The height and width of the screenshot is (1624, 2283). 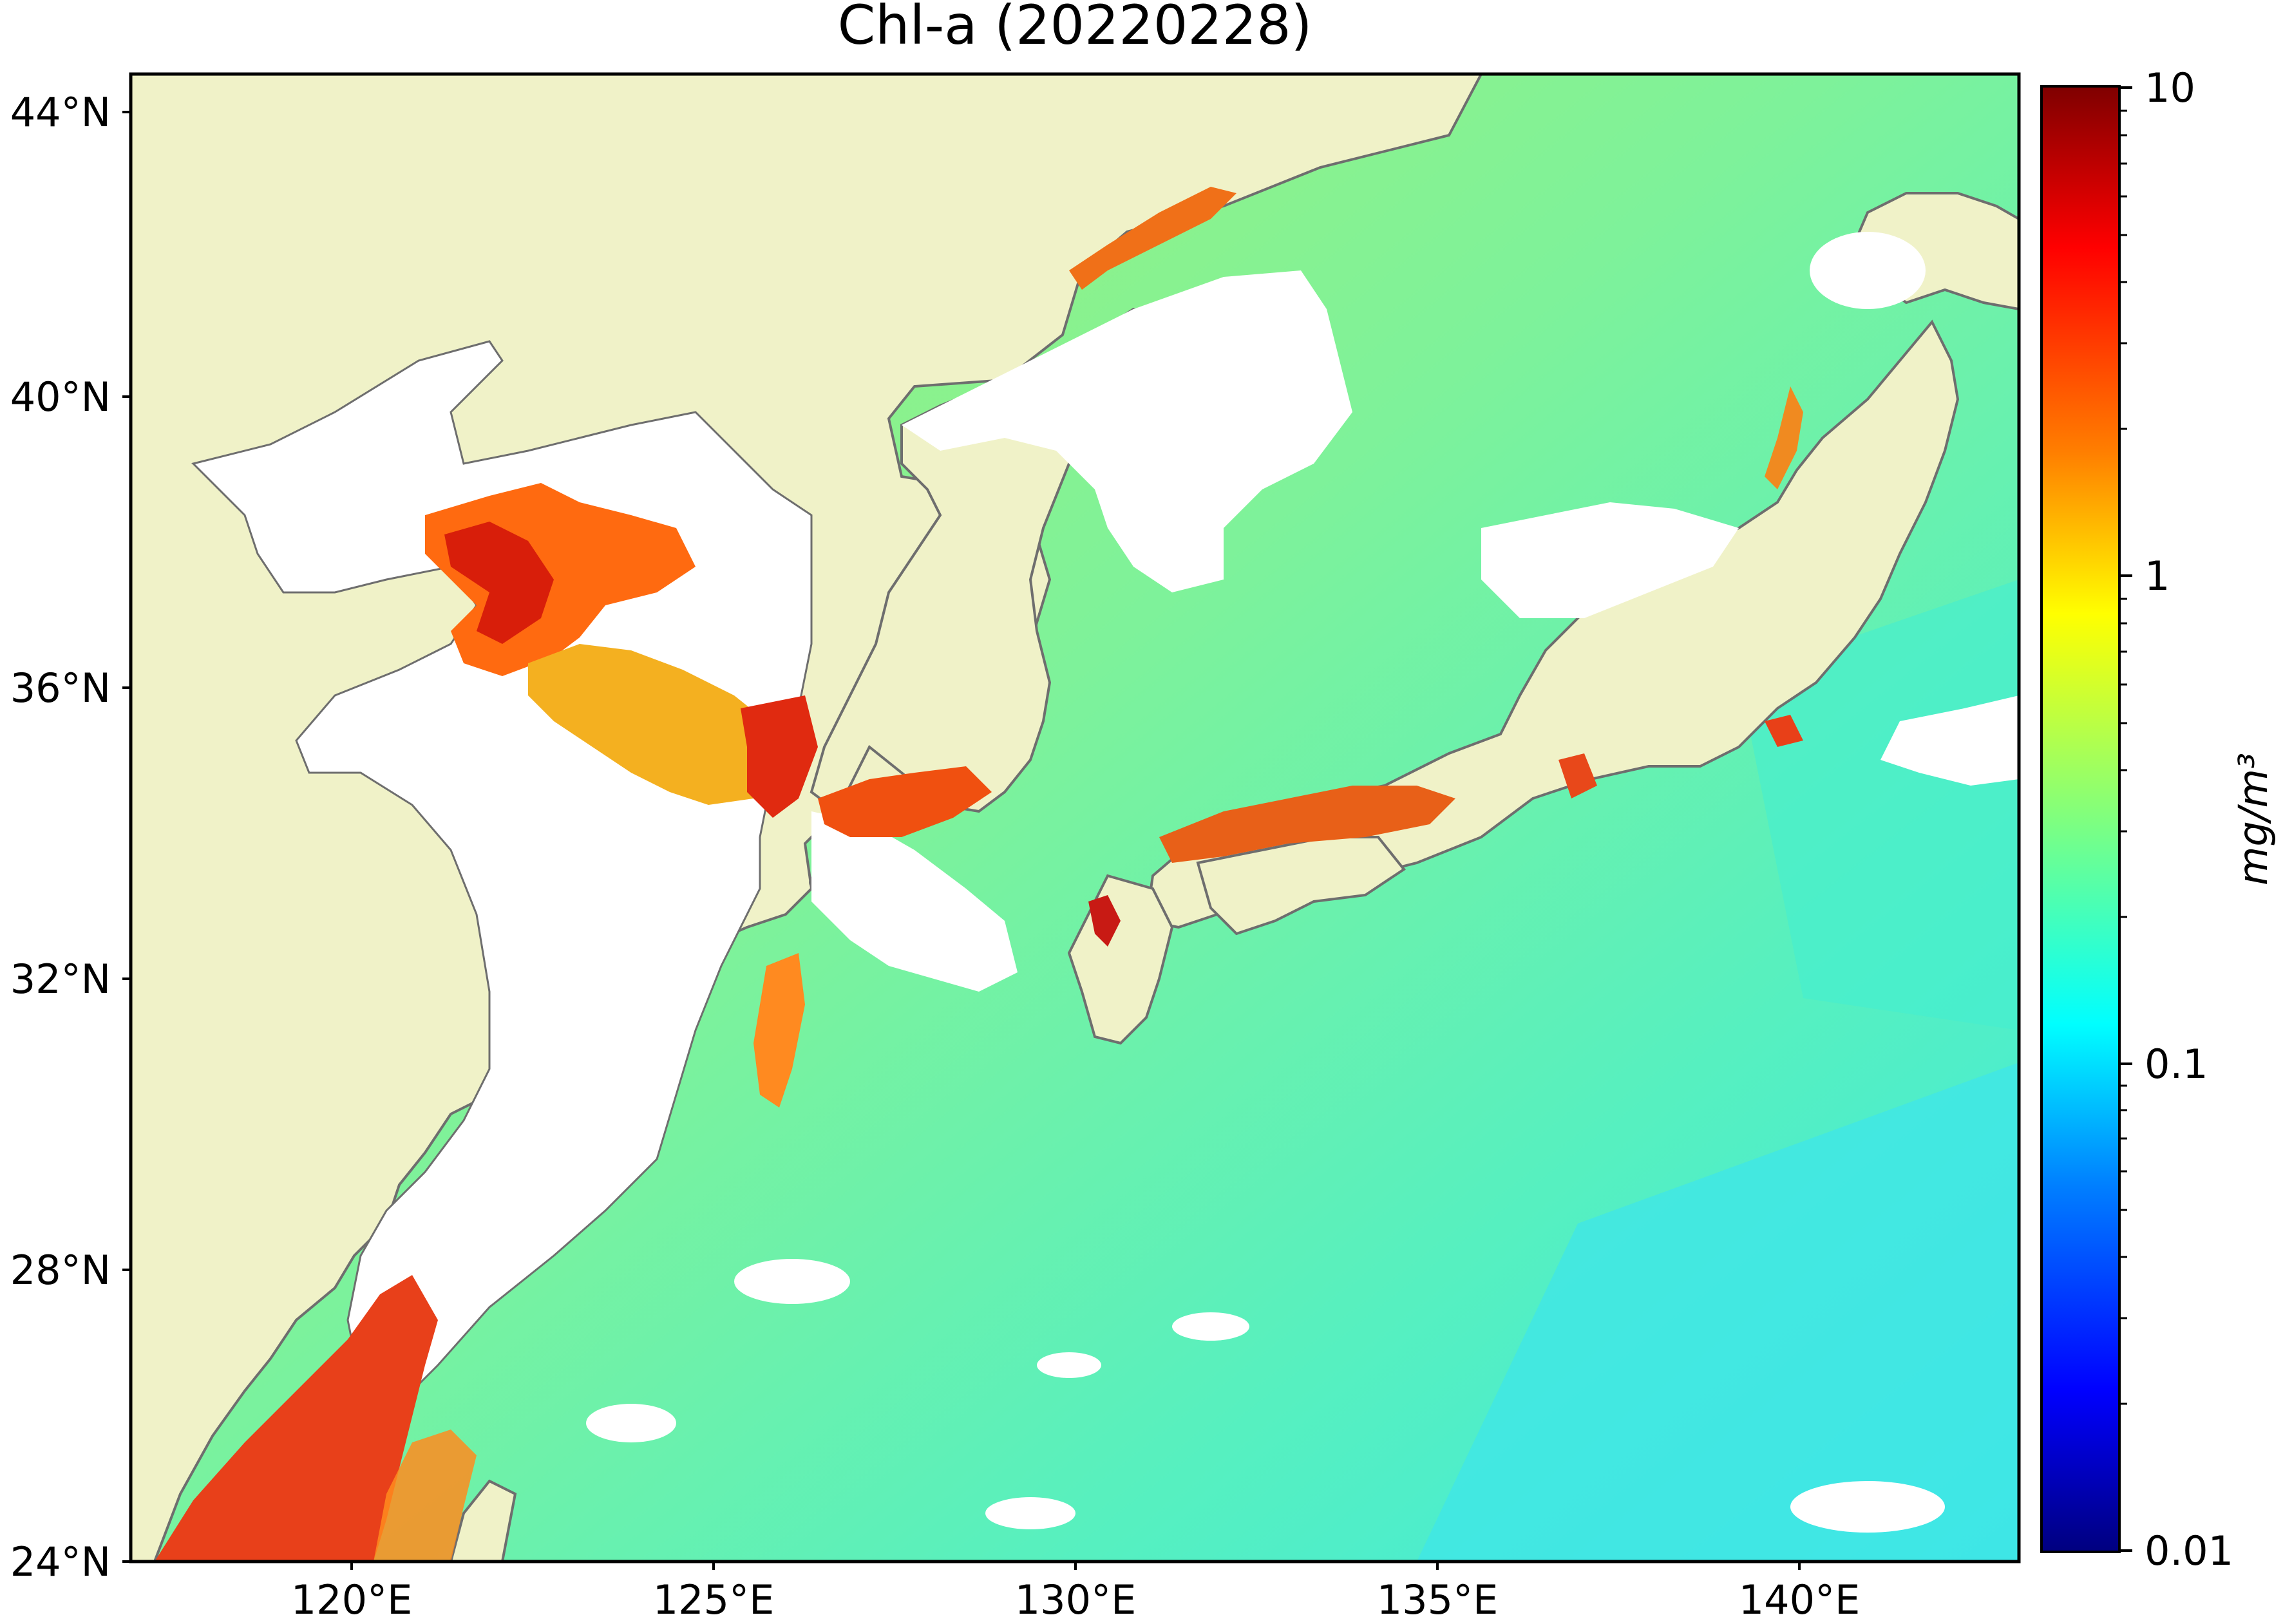 I want to click on high-chl-japan-west-coast, so click(x=1784, y=437).